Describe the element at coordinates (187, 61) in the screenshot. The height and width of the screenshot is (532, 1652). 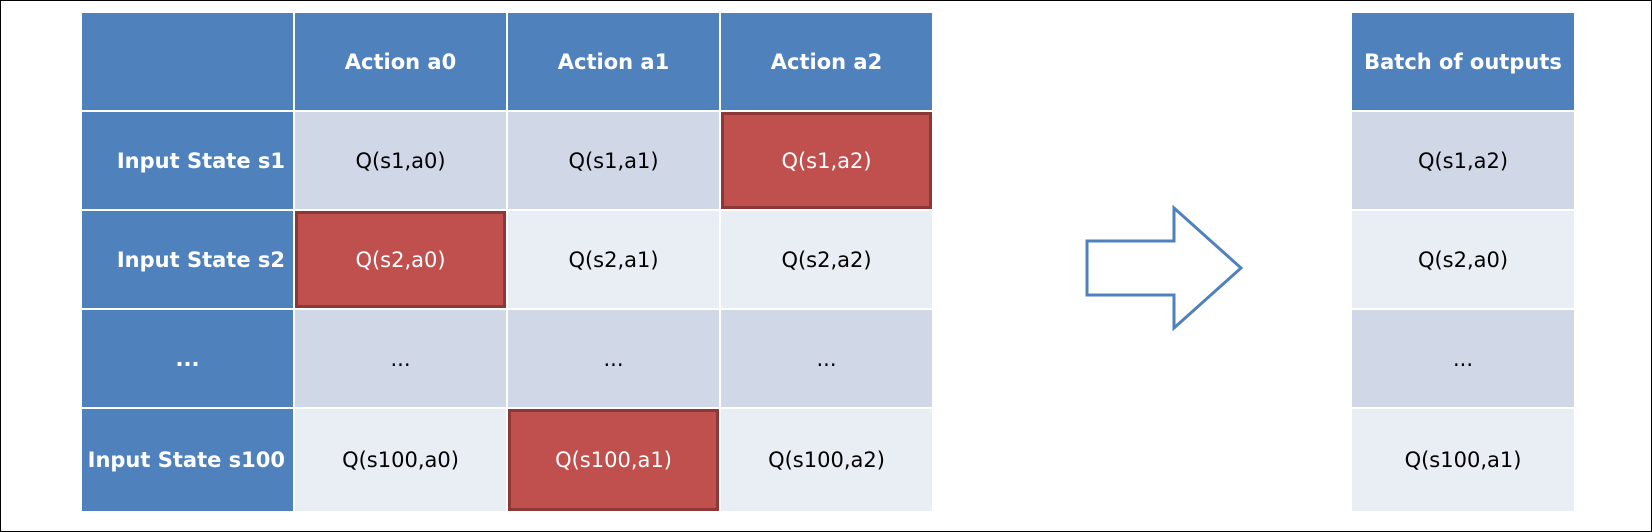
I see `q-table-corner` at that location.